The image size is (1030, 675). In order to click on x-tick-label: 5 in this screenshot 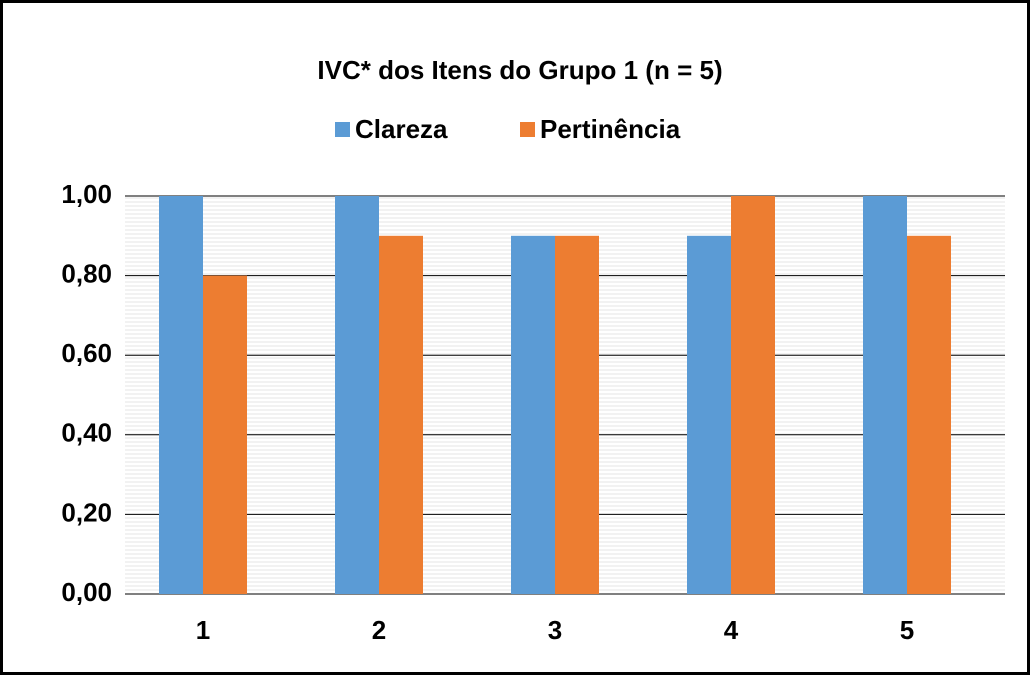, I will do `click(907, 630)`.